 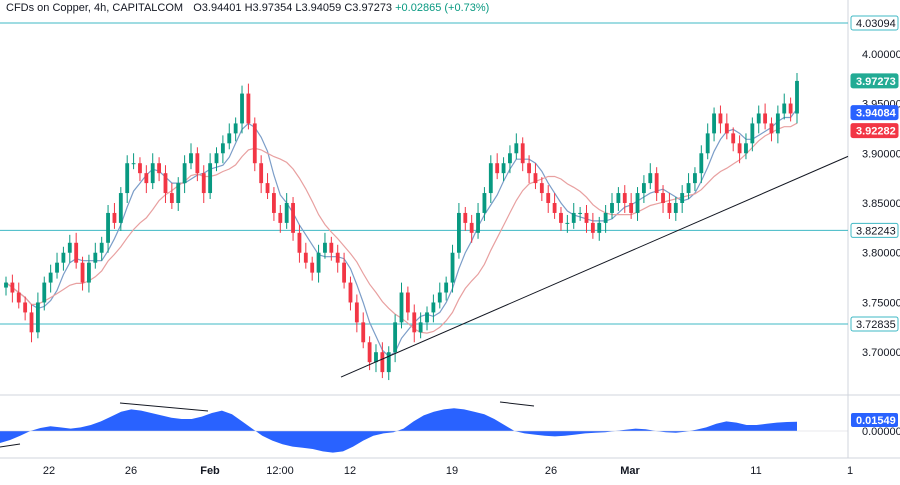 What do you see at coordinates (448, 471) in the screenshot?
I see `time-axis: 22 26 Feb 12:00 12 19 26 Mar 11 1` at bounding box center [448, 471].